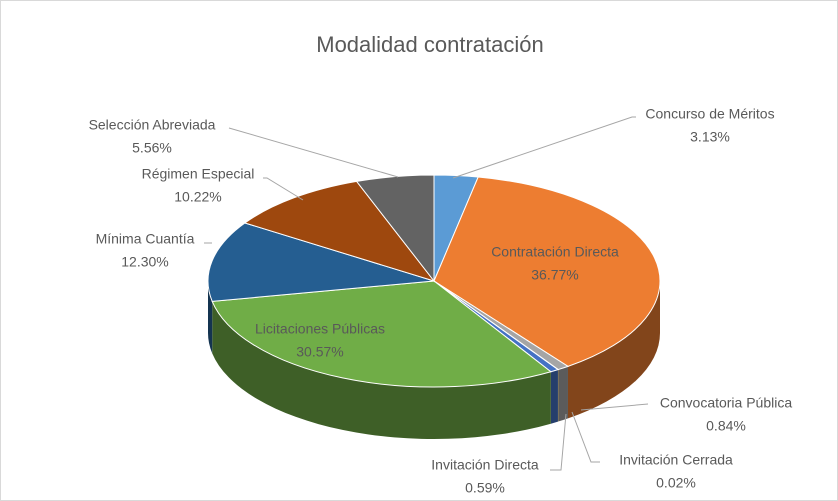 The width and height of the screenshot is (838, 501). Describe the element at coordinates (485, 488) in the screenshot. I see `value-label: 0.59%` at that location.